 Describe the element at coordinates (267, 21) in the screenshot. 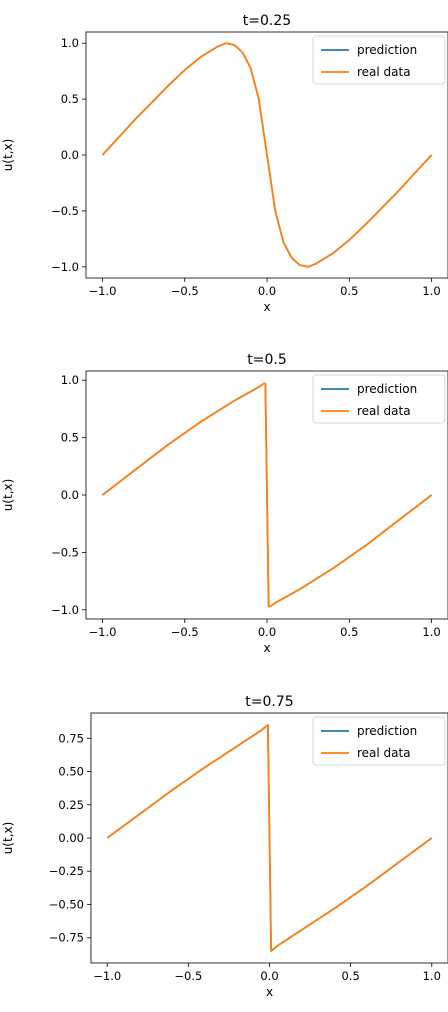

I see `chart-title: t=0.25` at that location.